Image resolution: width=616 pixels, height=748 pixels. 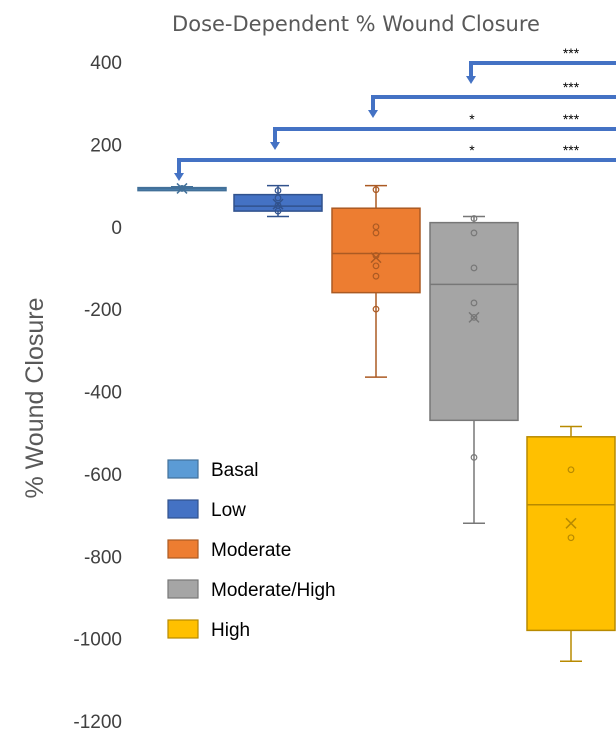 I want to click on bracket-moderate: ***, so click(x=492, y=98).